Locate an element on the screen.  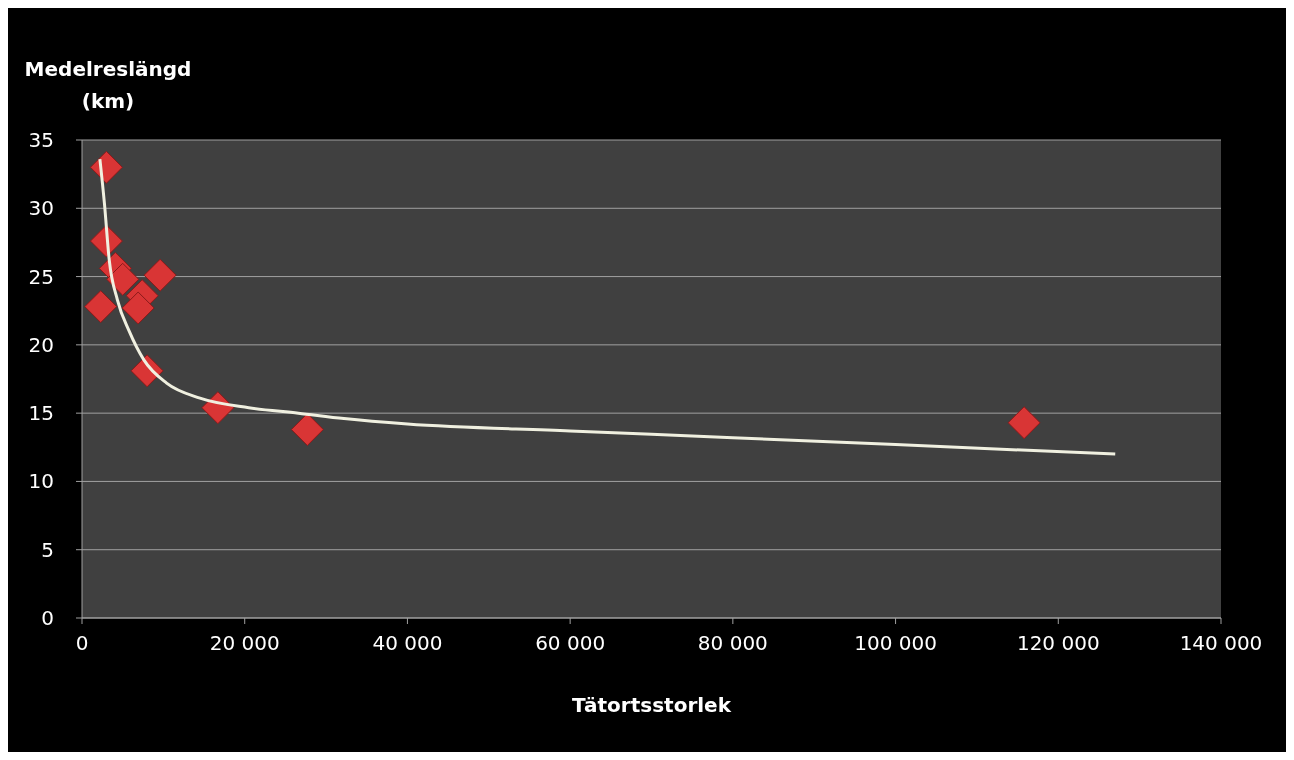
y-tick-label: 5 is located at coordinates (47, 549).